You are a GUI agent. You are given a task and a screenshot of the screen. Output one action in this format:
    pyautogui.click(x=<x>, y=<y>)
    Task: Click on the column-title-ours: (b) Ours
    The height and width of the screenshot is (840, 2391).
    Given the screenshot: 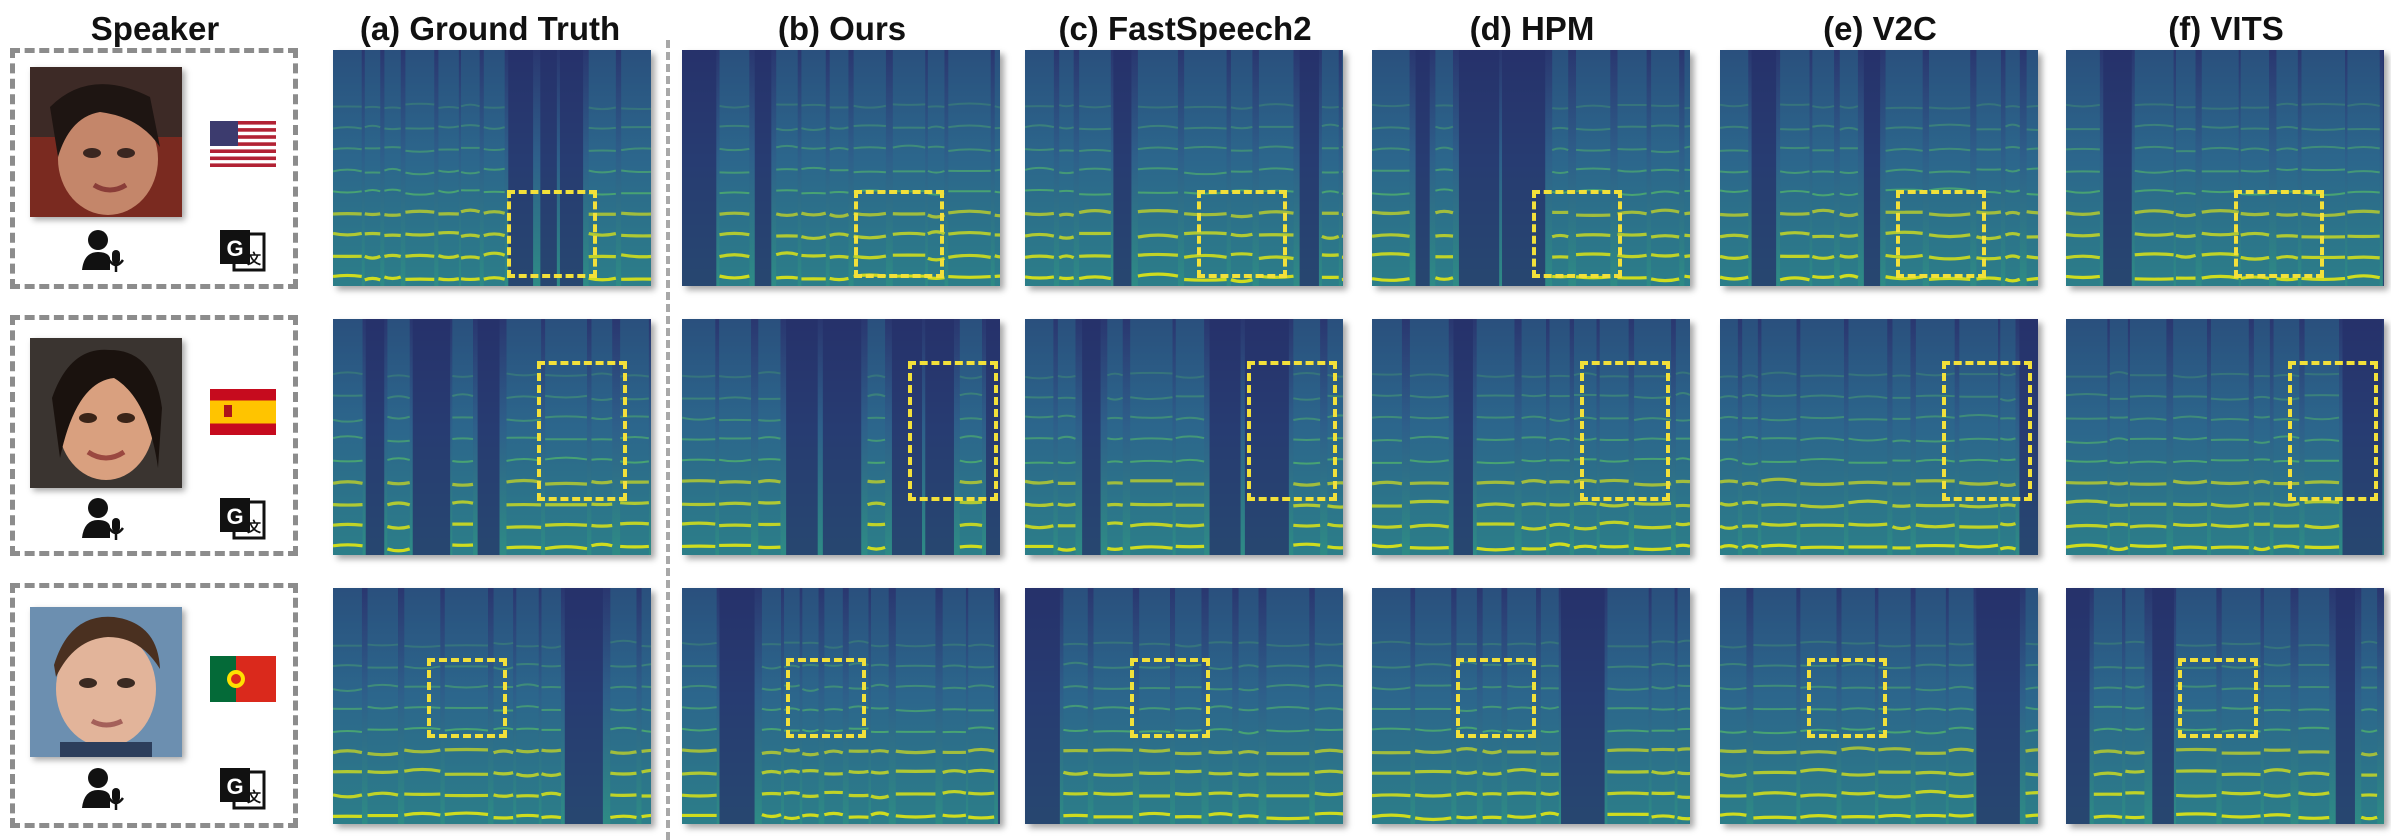 What is the action you would take?
    pyautogui.click(x=842, y=28)
    